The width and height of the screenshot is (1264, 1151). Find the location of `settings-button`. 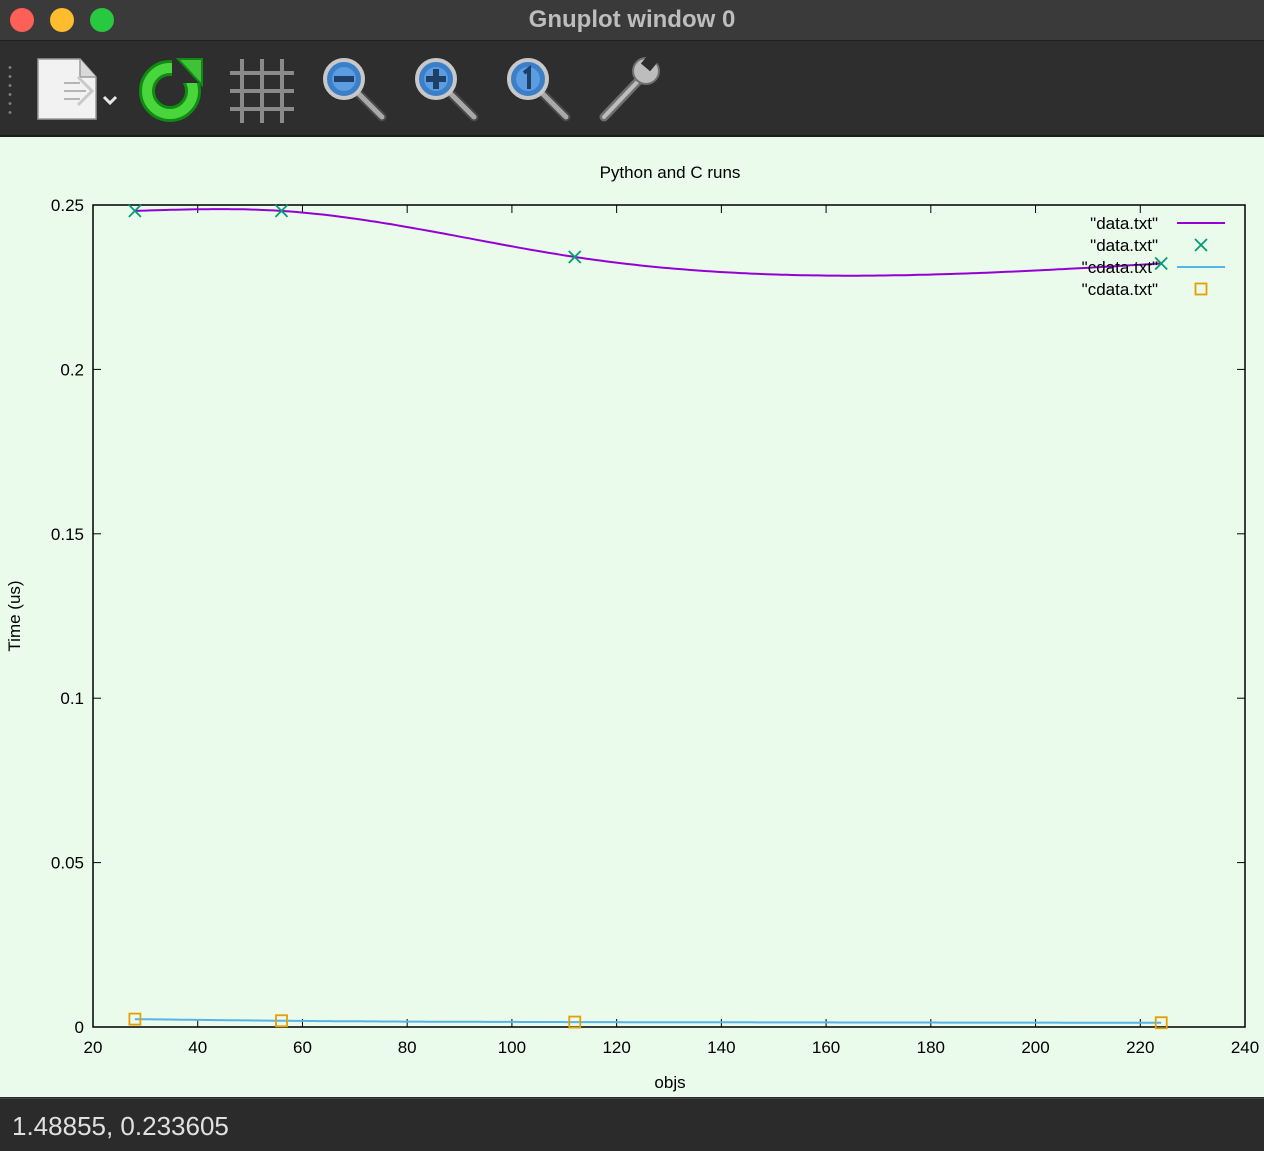

settings-button is located at coordinates (631, 90).